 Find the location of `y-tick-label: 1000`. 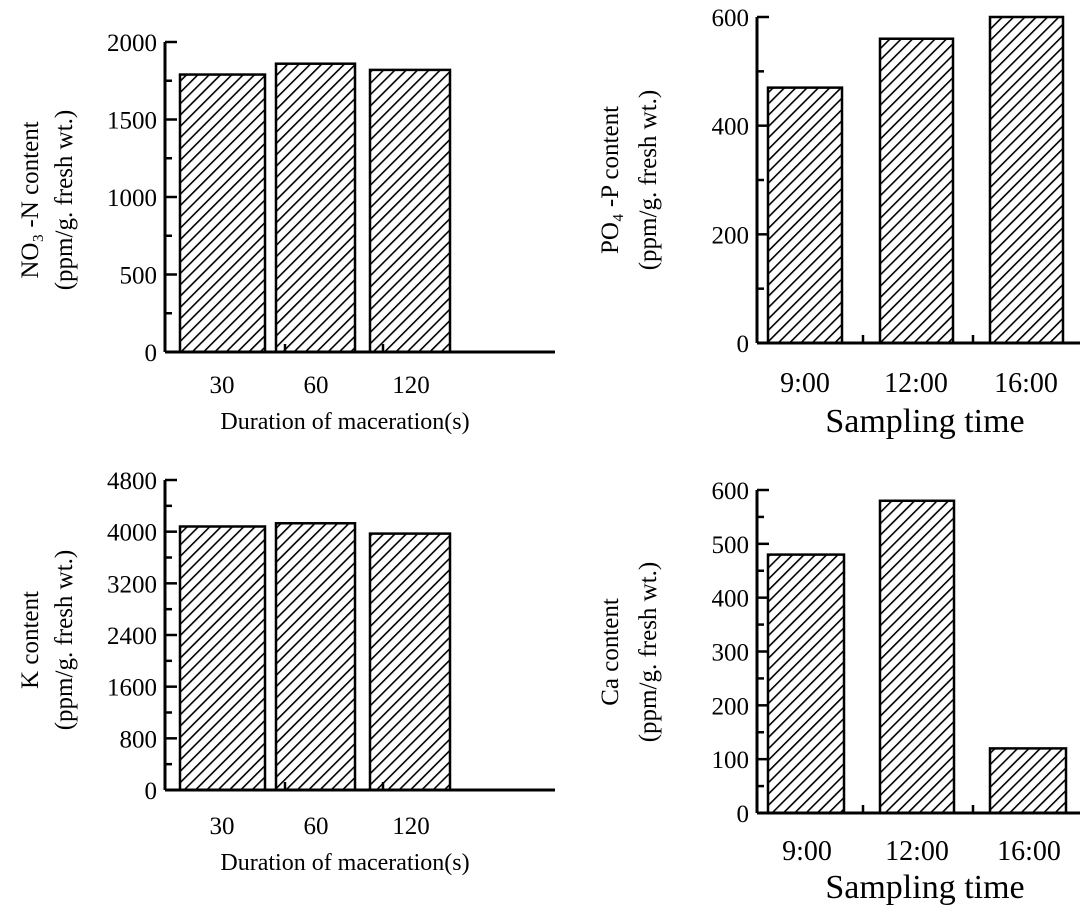

y-tick-label: 1000 is located at coordinates (132, 198).